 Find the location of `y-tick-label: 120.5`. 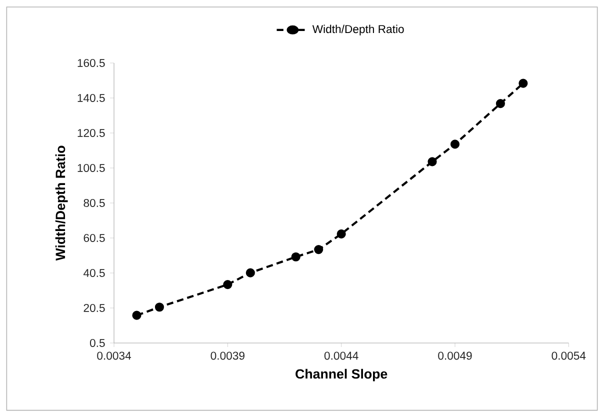

y-tick-label: 120.5 is located at coordinates (91, 132).